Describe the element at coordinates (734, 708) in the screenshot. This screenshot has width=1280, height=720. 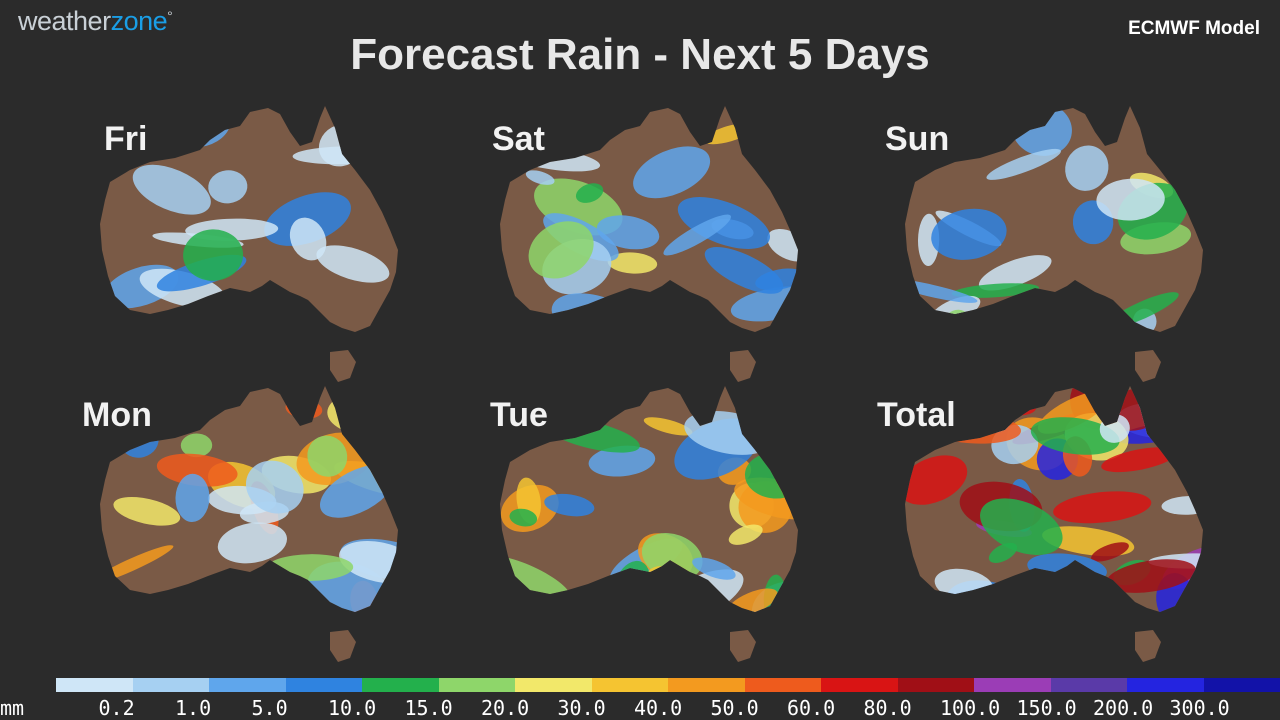
I see `legend-tick-label: 50.0` at that location.